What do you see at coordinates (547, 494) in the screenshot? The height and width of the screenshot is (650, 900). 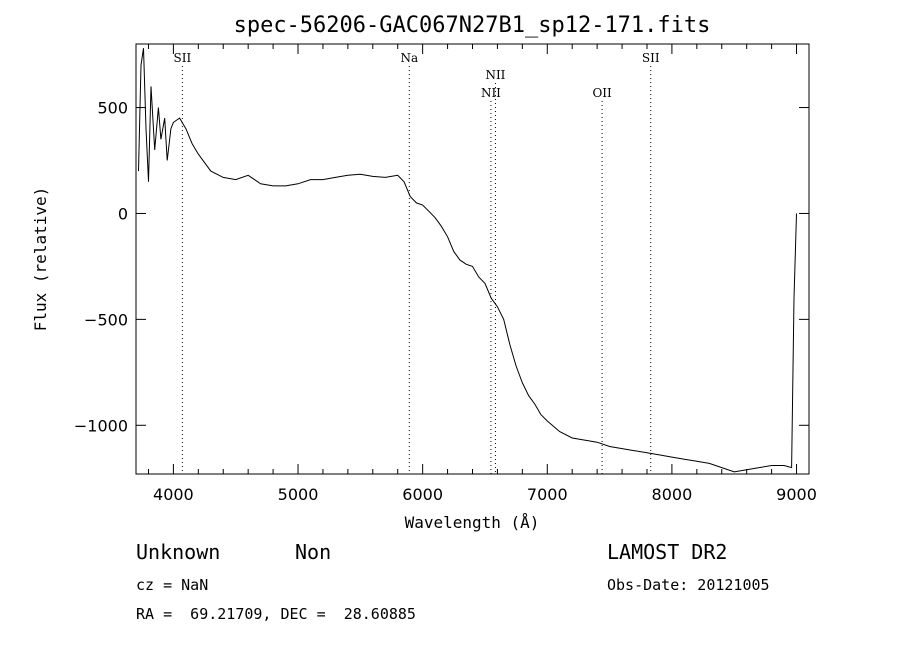 I see `x-tick-label: 7000` at bounding box center [547, 494].